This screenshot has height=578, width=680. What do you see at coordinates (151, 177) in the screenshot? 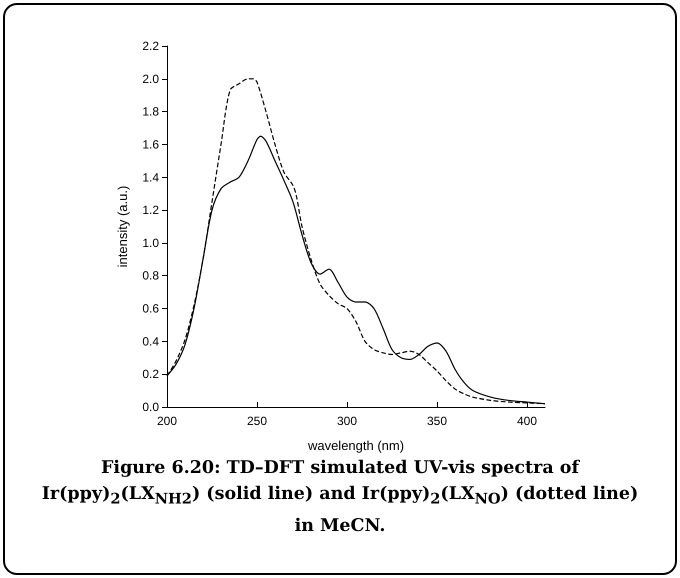
I see `y-tick-label: 1.4` at bounding box center [151, 177].